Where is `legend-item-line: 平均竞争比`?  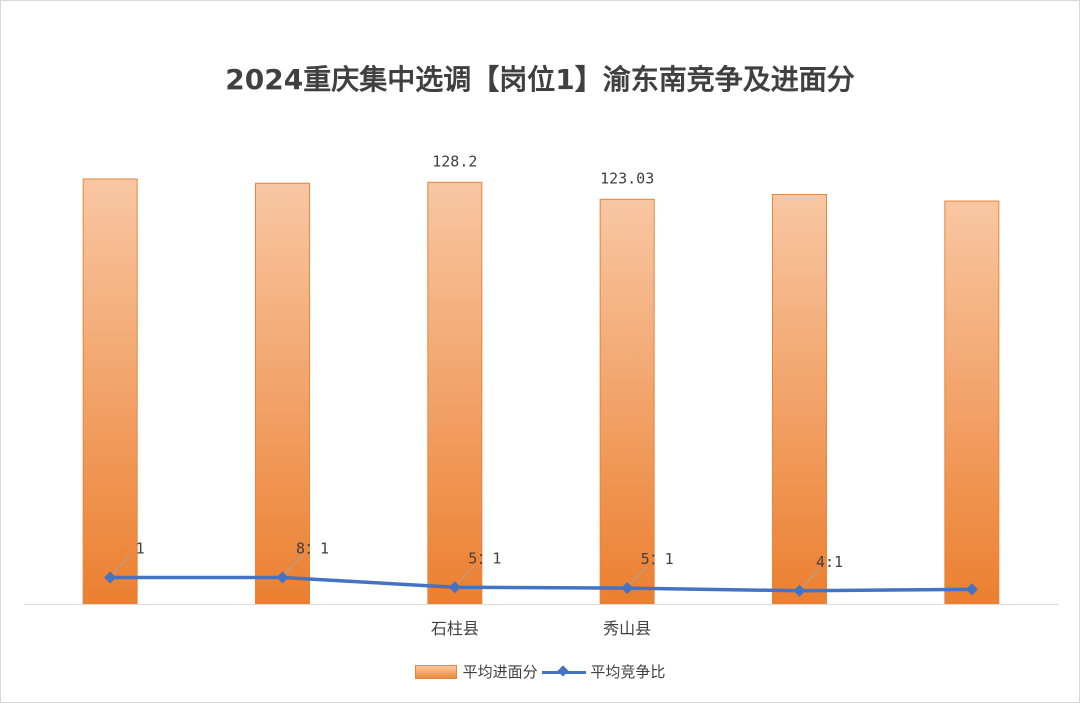
legend-item-line: 平均竞争比 is located at coordinates (603, 671).